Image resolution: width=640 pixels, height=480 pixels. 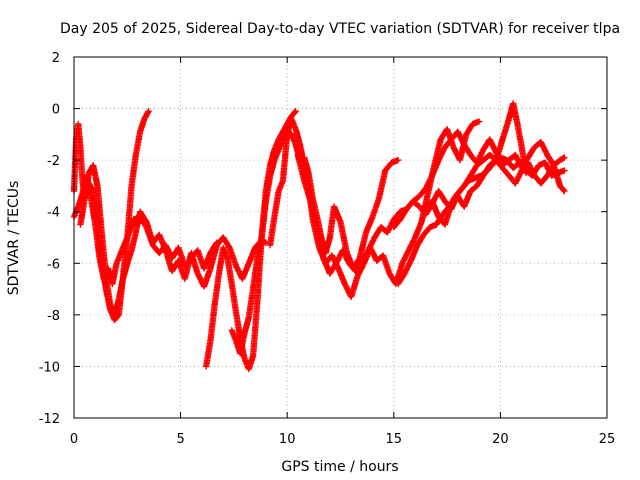 I want to click on y-axis-label: SDTVAR / TECUs, so click(x=14, y=238).